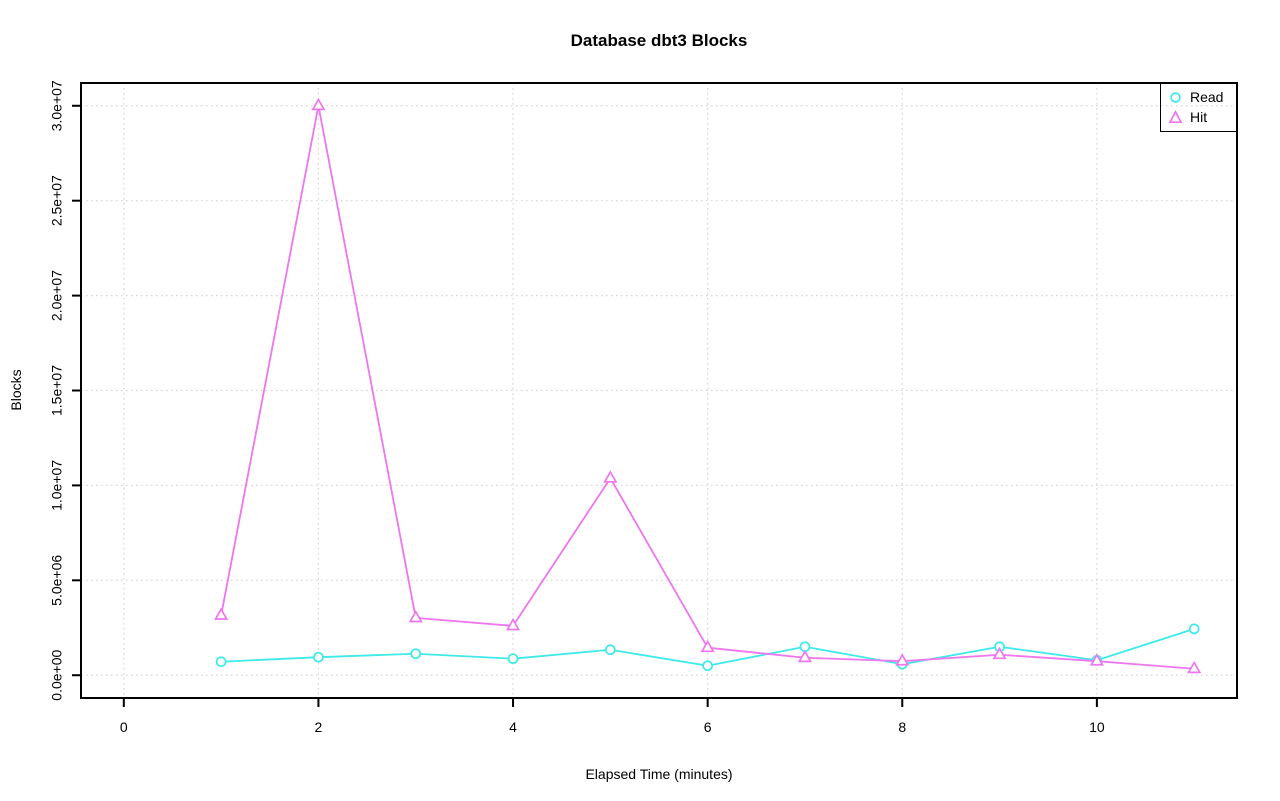 Image resolution: width=1280 pixels, height=801 pixels. Describe the element at coordinates (1207, 97) in the screenshot. I see `legend-item-label: Read` at that location.